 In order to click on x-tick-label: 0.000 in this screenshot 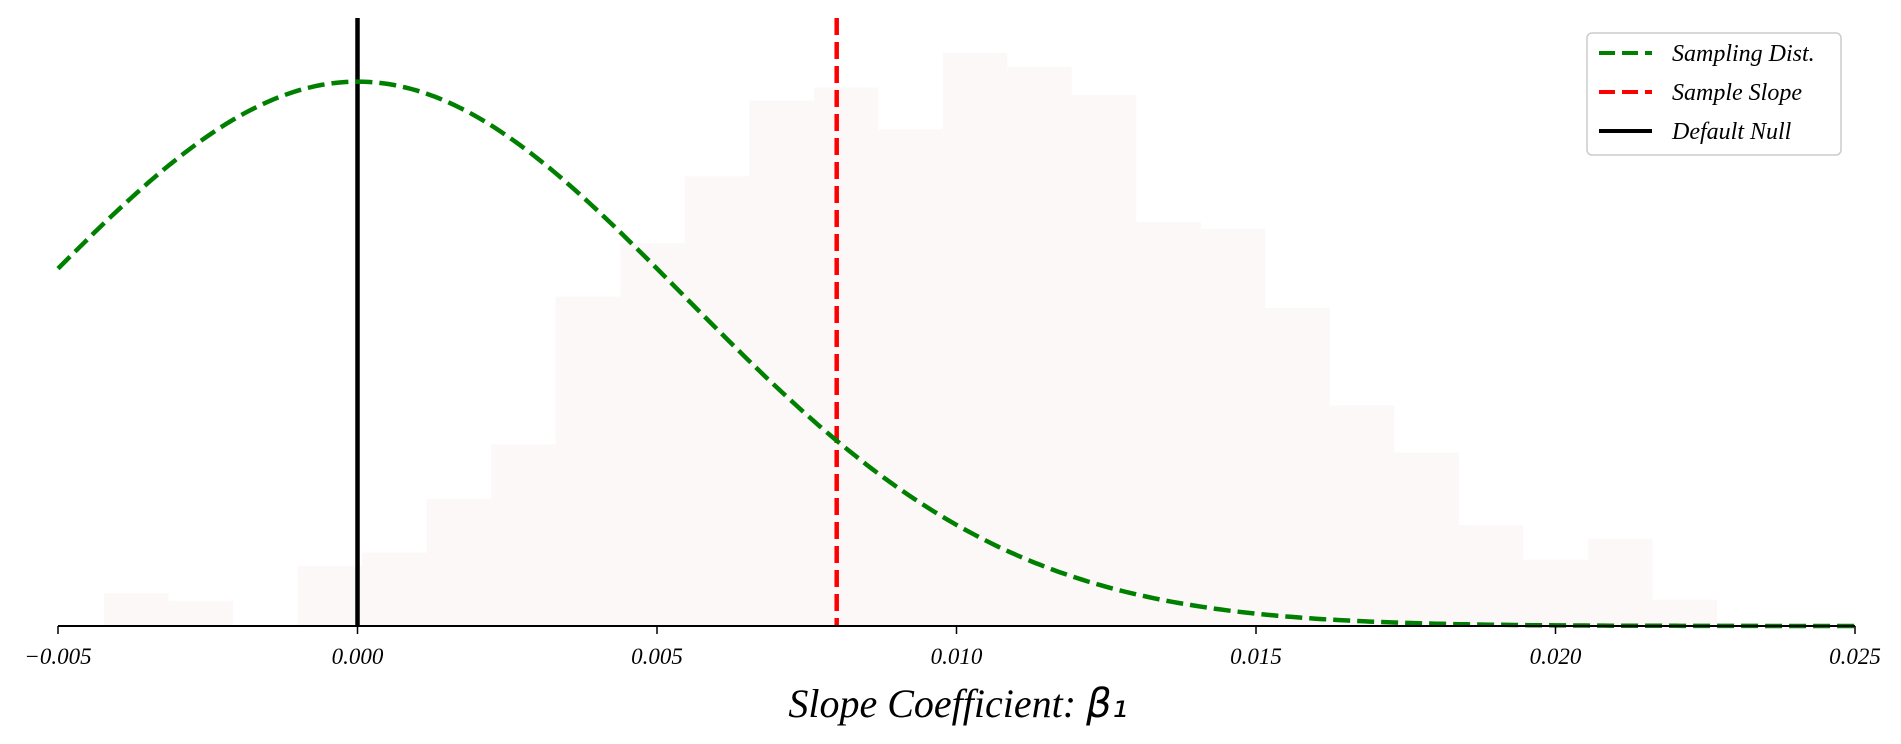, I will do `click(358, 656)`.